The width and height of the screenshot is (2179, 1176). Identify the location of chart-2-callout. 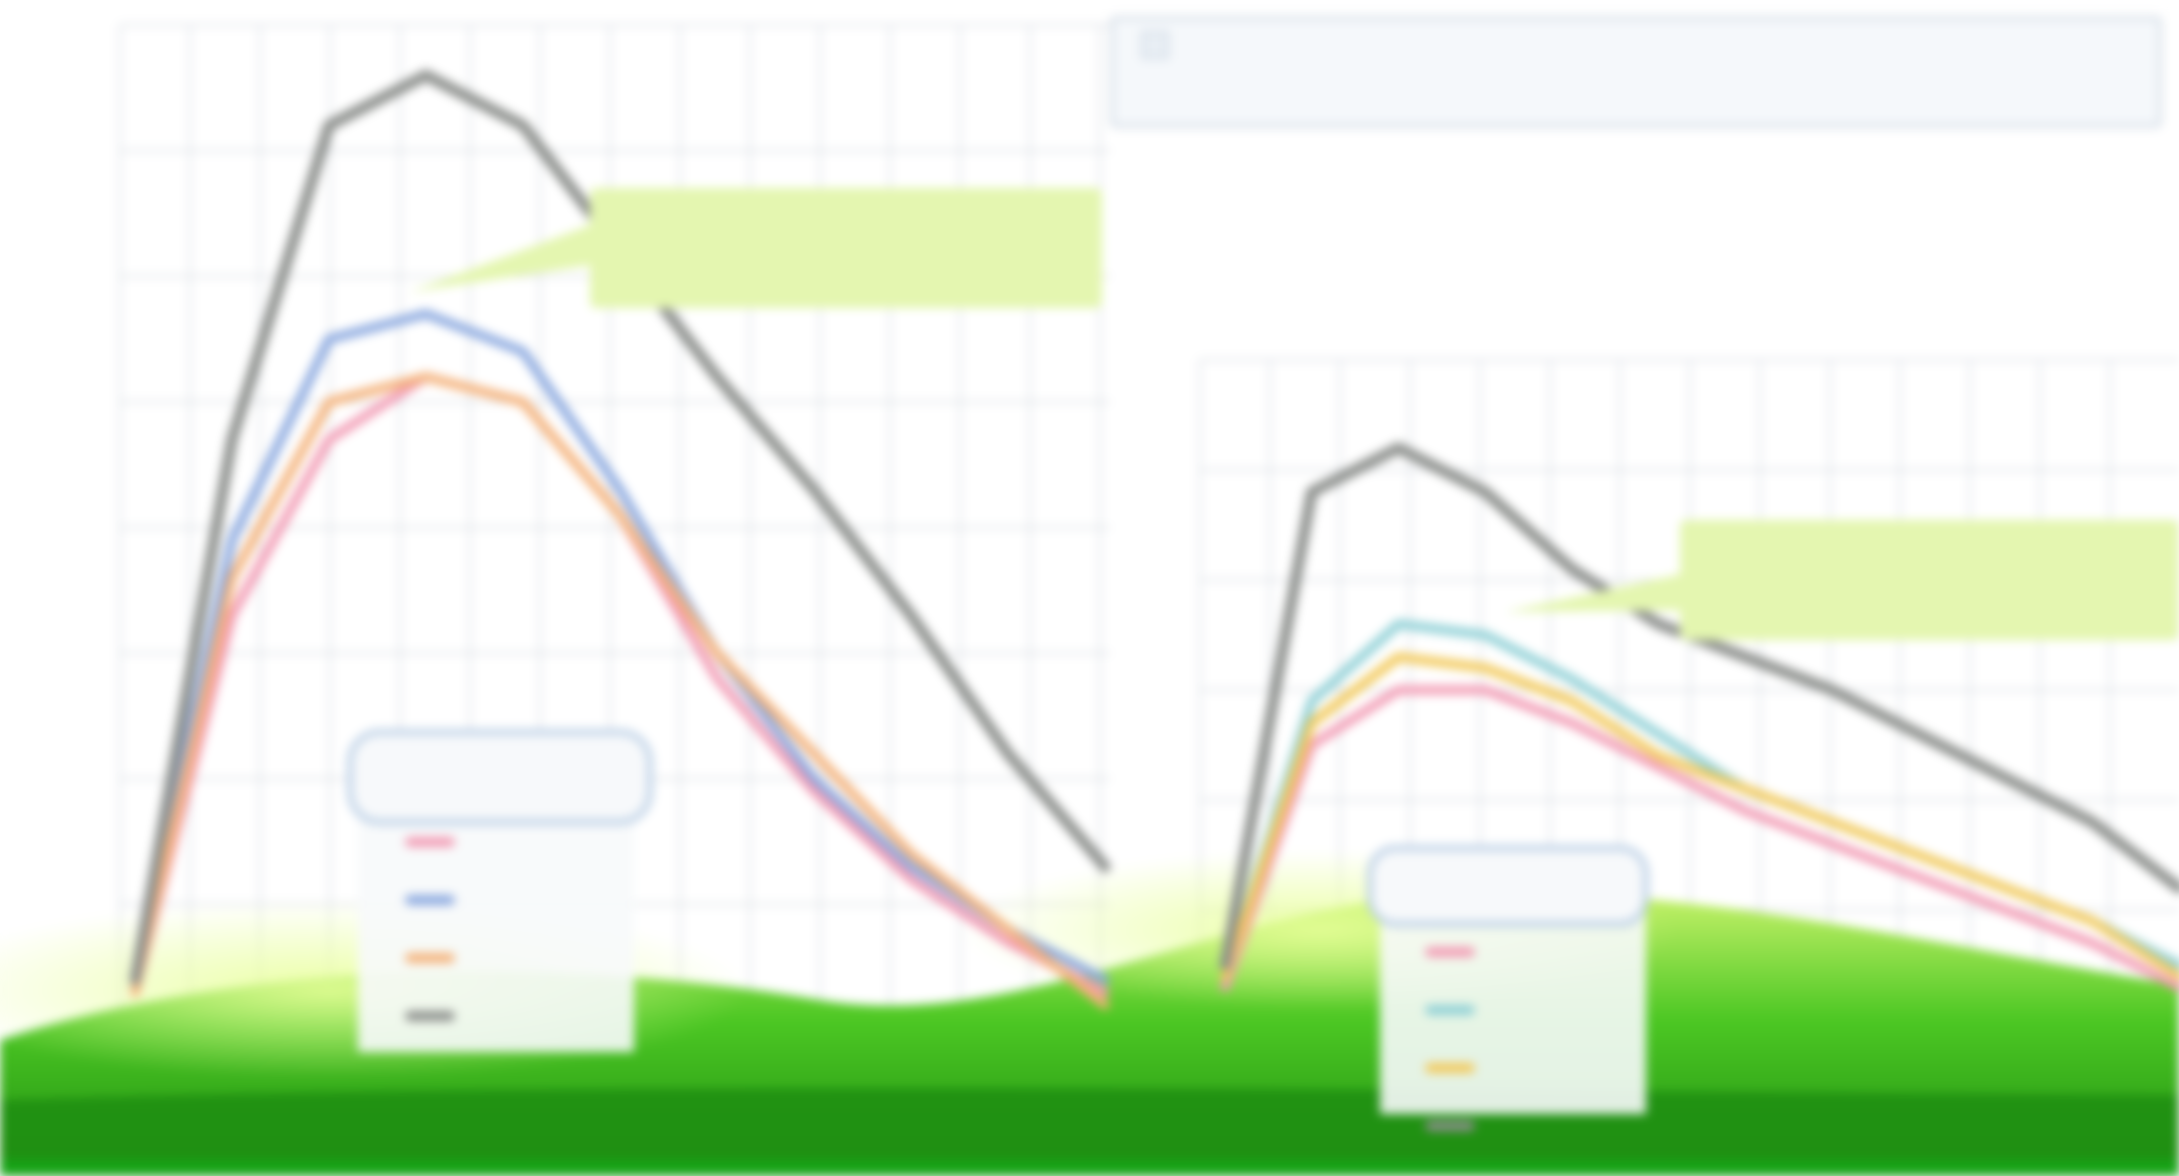
(1842, 580).